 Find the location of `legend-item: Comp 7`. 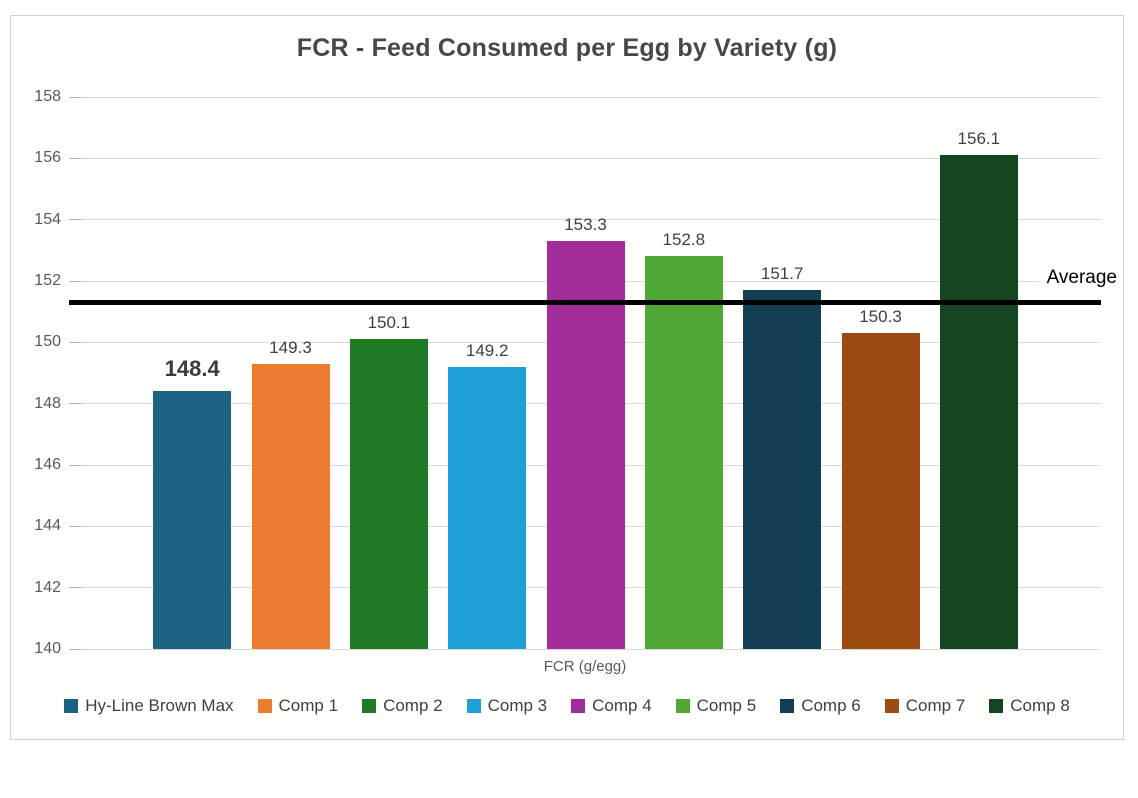

legend-item: Comp 7 is located at coordinates (925, 706).